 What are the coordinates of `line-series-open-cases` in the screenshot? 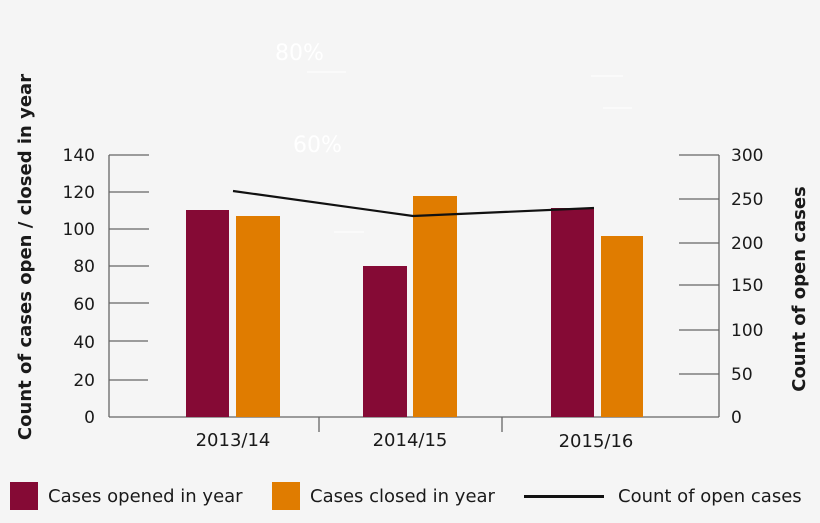 It's located at (413, 203).